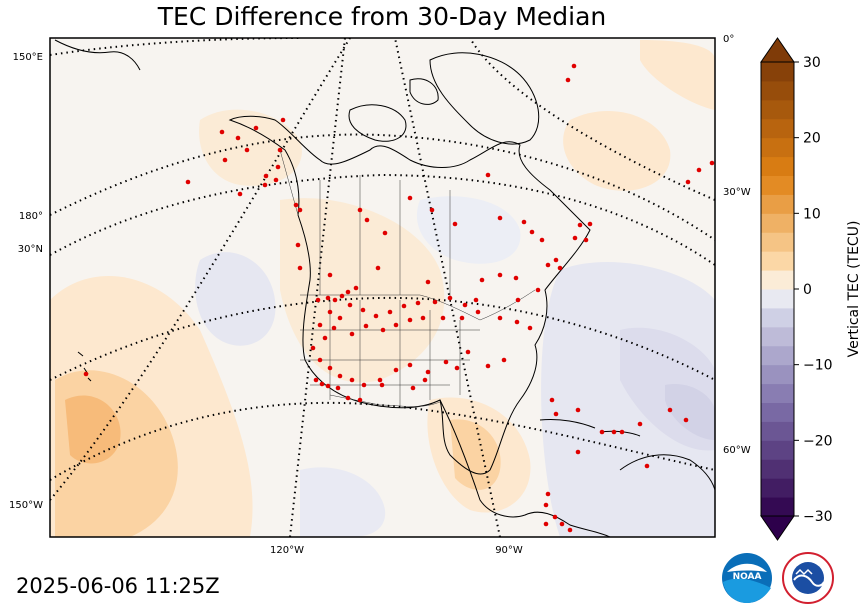  I want to click on colorbar-extend-max, so click(777, 50).